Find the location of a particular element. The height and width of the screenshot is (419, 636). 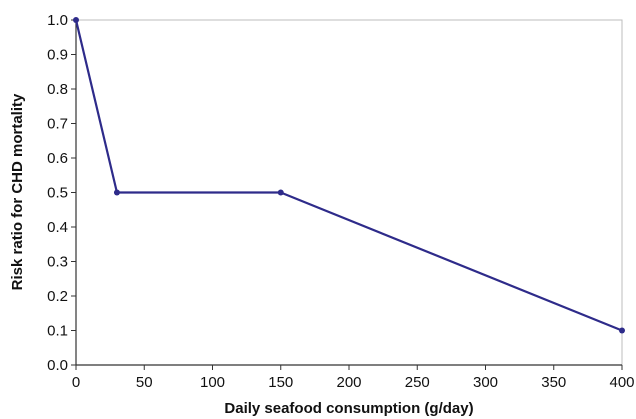

y-tick-label: 0.7 is located at coordinates (57, 124).